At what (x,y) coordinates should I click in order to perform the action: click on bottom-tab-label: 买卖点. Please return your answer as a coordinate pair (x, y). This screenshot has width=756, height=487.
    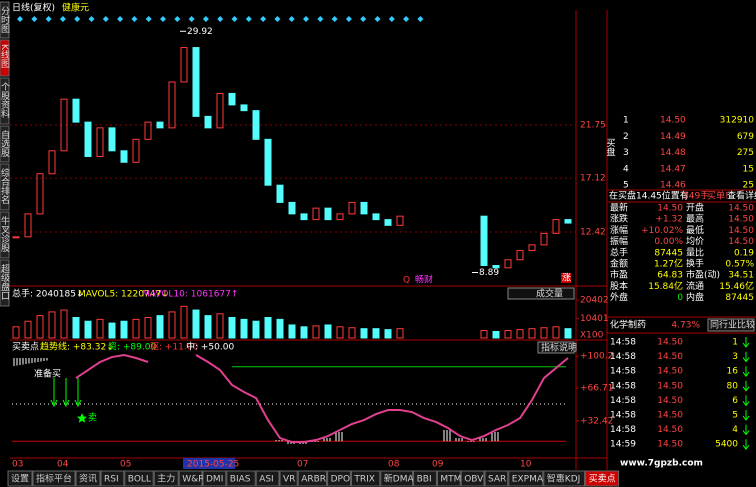
    Looking at the image, I should click on (602, 479).